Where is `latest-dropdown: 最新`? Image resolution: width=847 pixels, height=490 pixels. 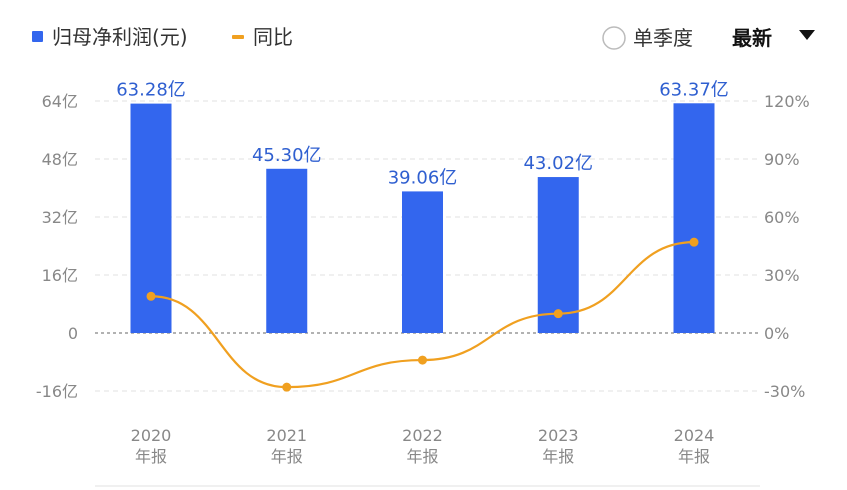 latest-dropdown: 最新 is located at coordinates (773, 38).